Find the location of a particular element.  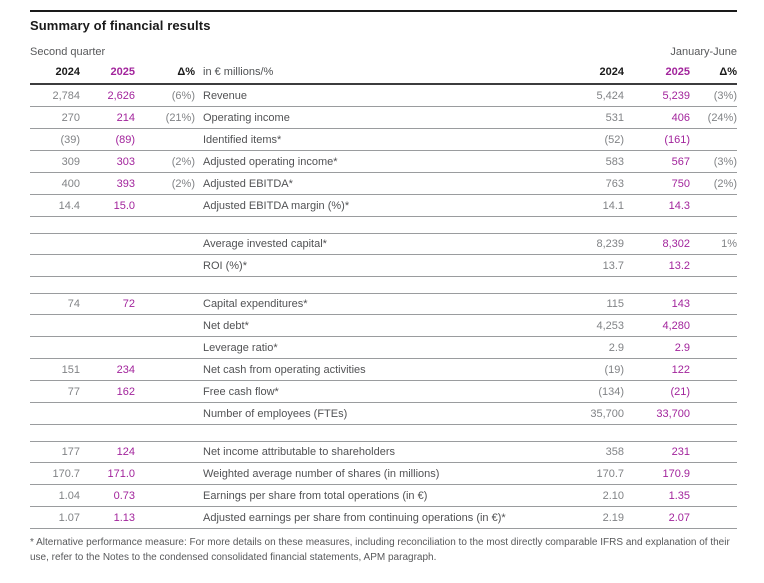

hy-2024-value: 4,253 is located at coordinates (610, 325).